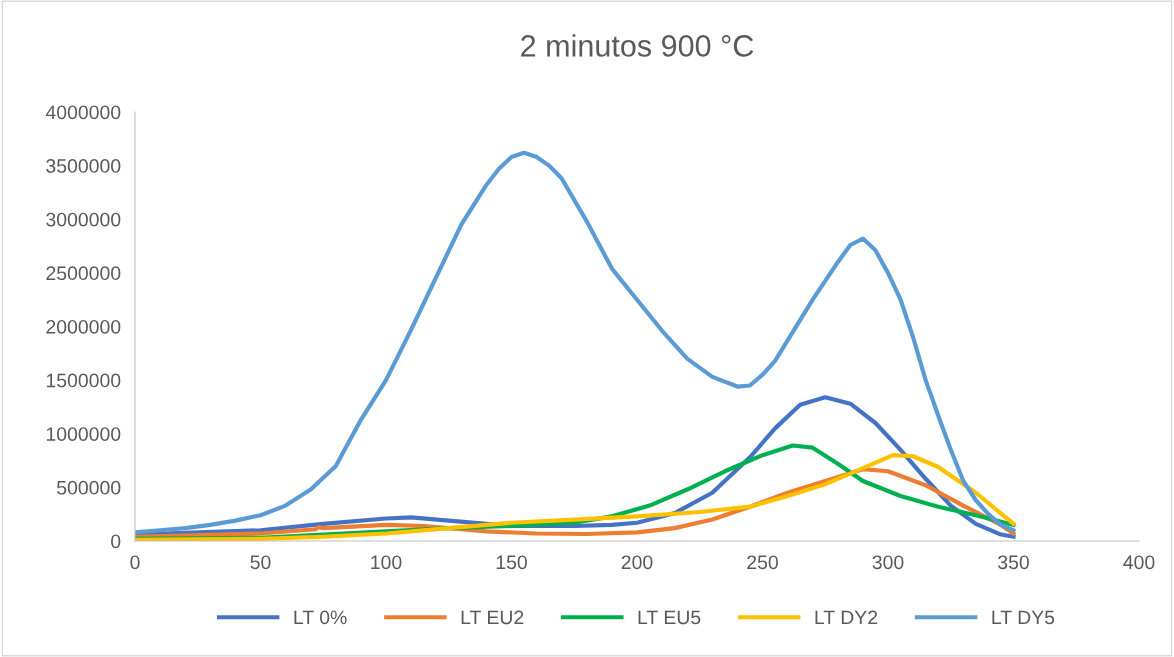 Image resolution: width=1174 pixels, height=657 pixels. I want to click on legend-label: LT EU2, so click(492, 617).